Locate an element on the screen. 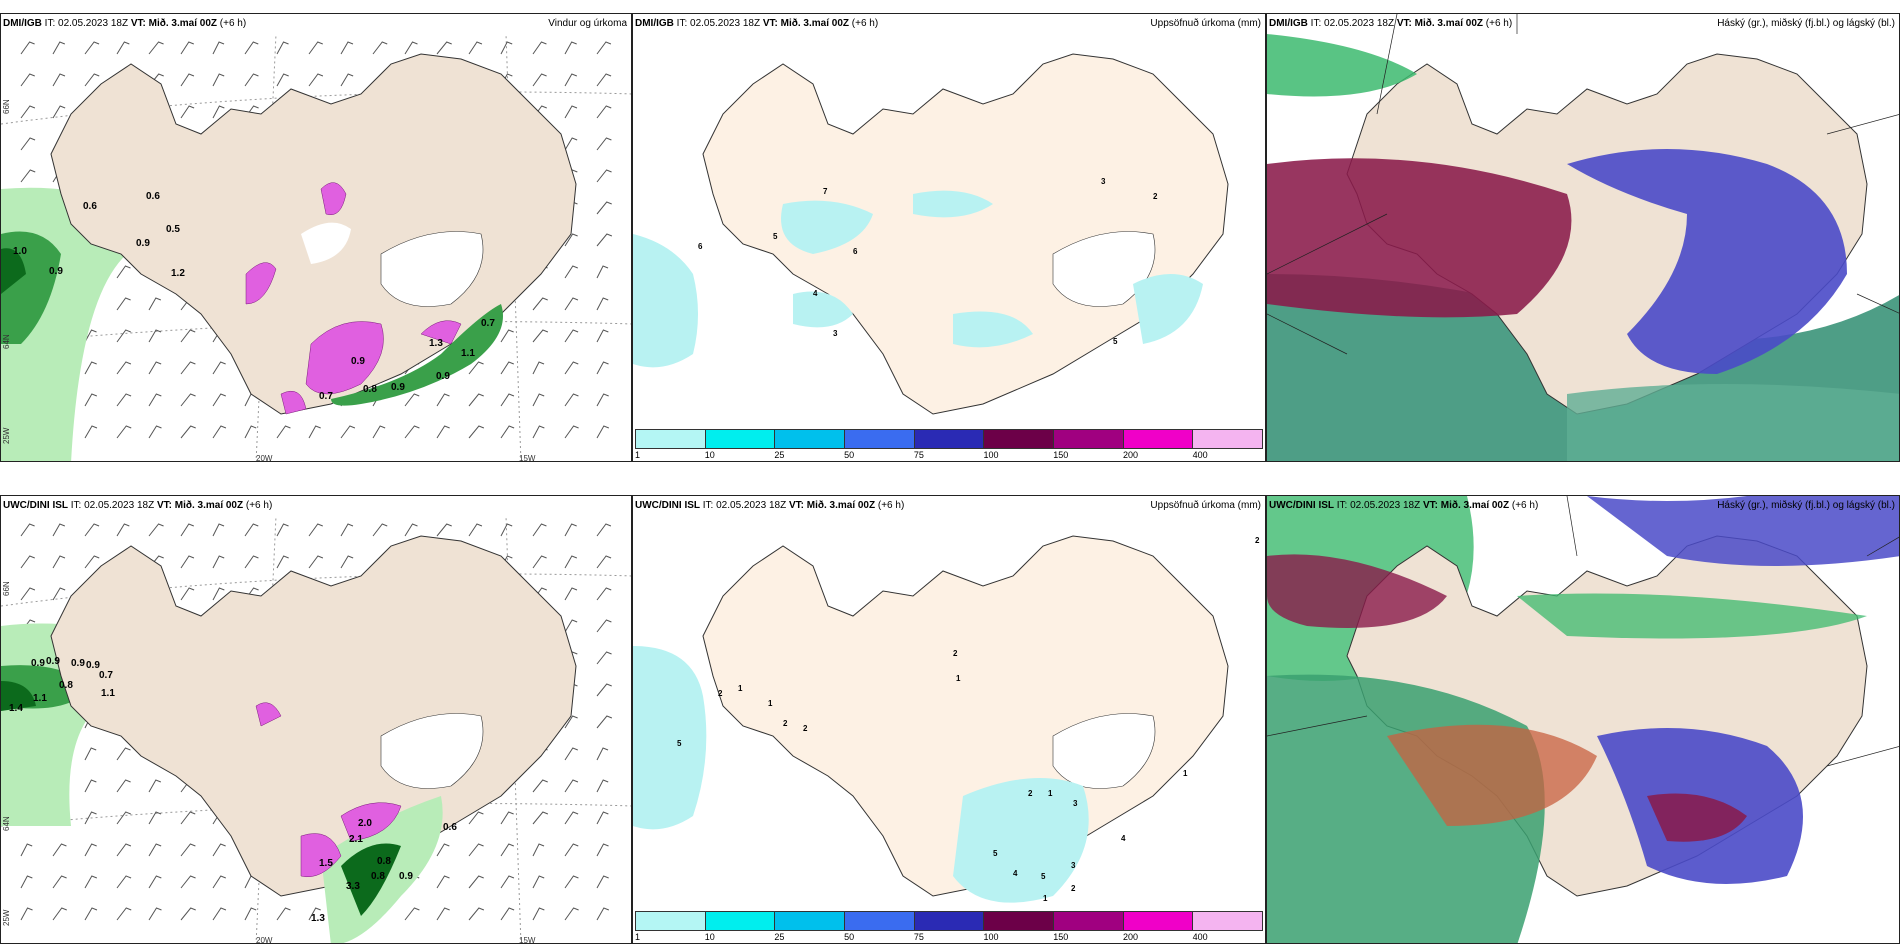  precip-labels: 2 2 1 1 2 2 5 2 1 2 1 1 5 4 5 3 4 3 2 1 is located at coordinates (968, 719).